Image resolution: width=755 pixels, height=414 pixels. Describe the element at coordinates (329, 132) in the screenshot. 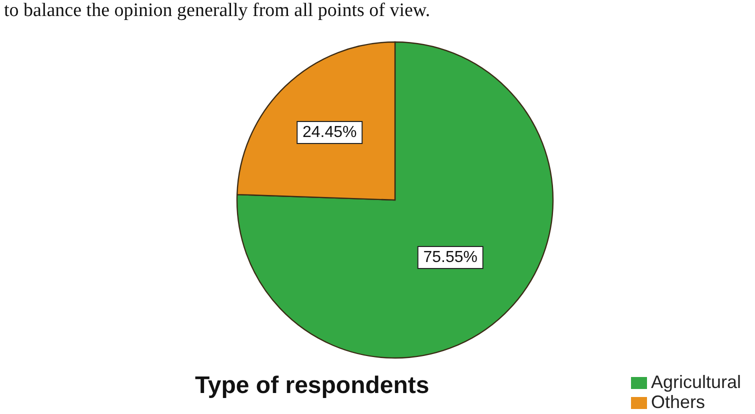

I see `data-label: 24.45%` at that location.